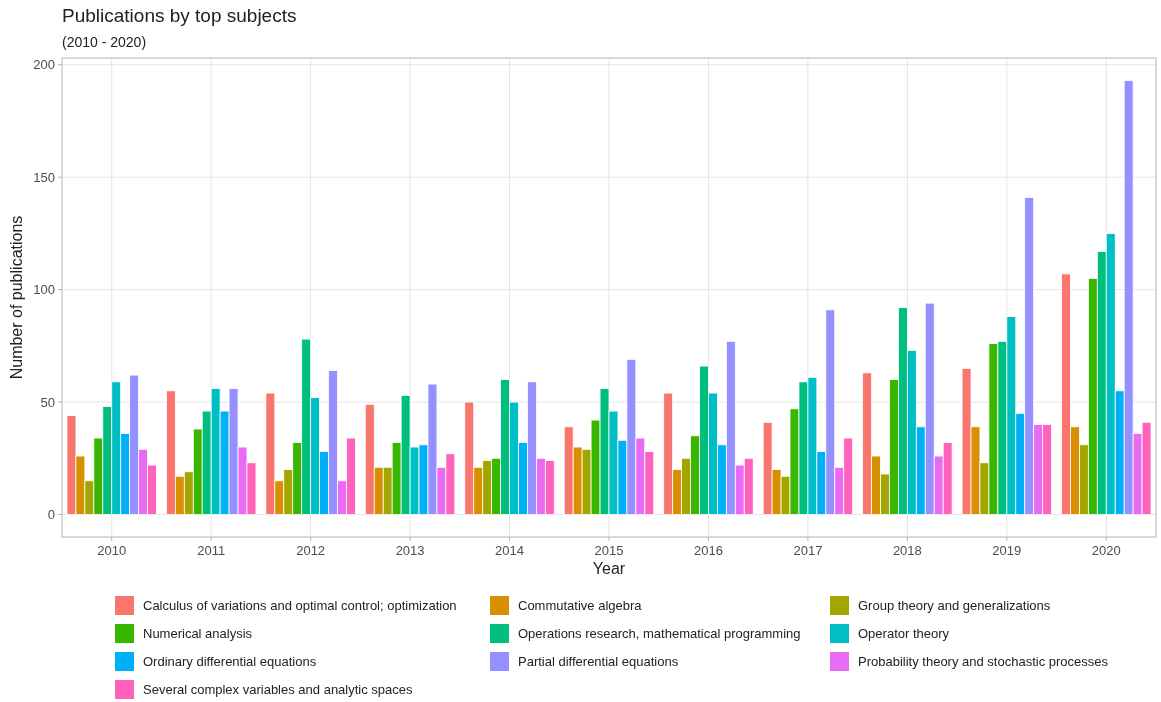  What do you see at coordinates (1007, 550) in the screenshot?
I see `x-tick-label: 2019` at bounding box center [1007, 550].